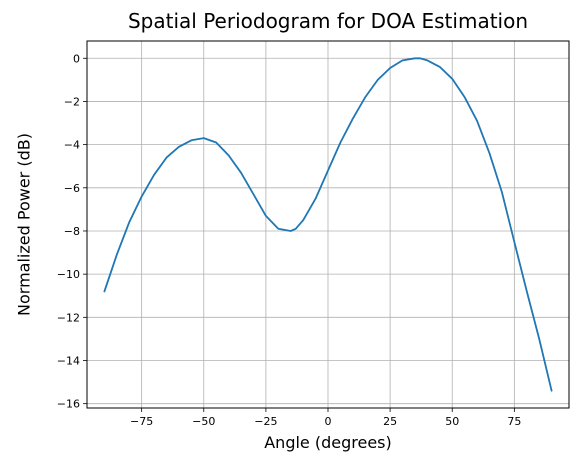 The height and width of the screenshot is (464, 579). What do you see at coordinates (72, 145) in the screenshot?
I see `y-tick-label: −4` at bounding box center [72, 145].